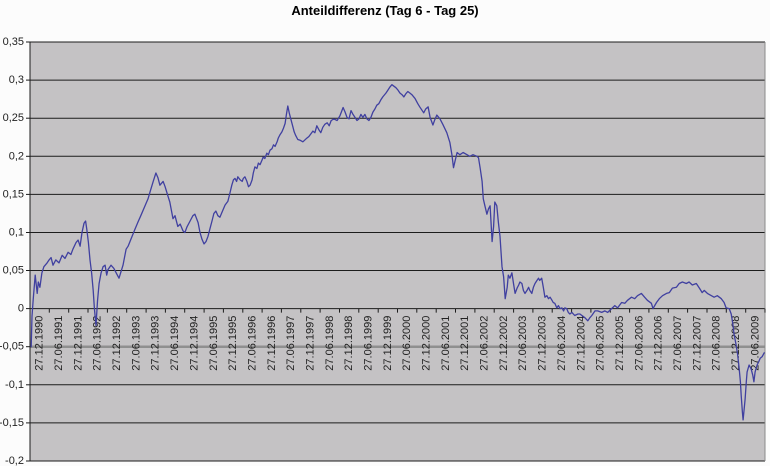 This screenshot has width=770, height=466. What do you see at coordinates (16, 233) in the screenshot?
I see `y-axis-label: 0,1` at bounding box center [16, 233].